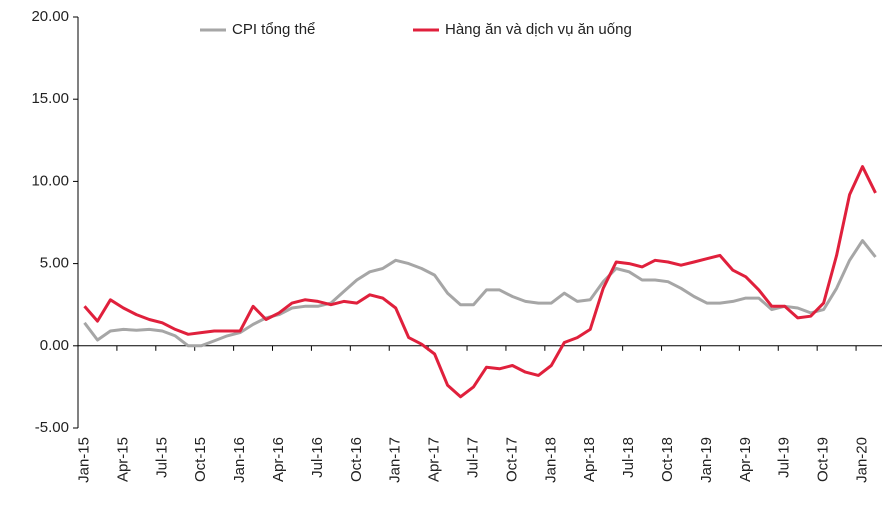  I want to click on x-tick-label: Apr-18, so click(589, 459).